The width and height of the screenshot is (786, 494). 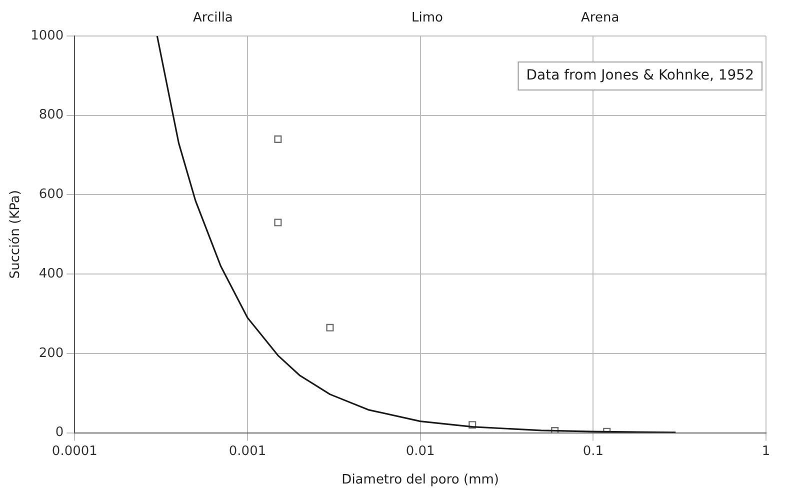 I want to click on x-tick-label: 0.1, so click(x=593, y=451).